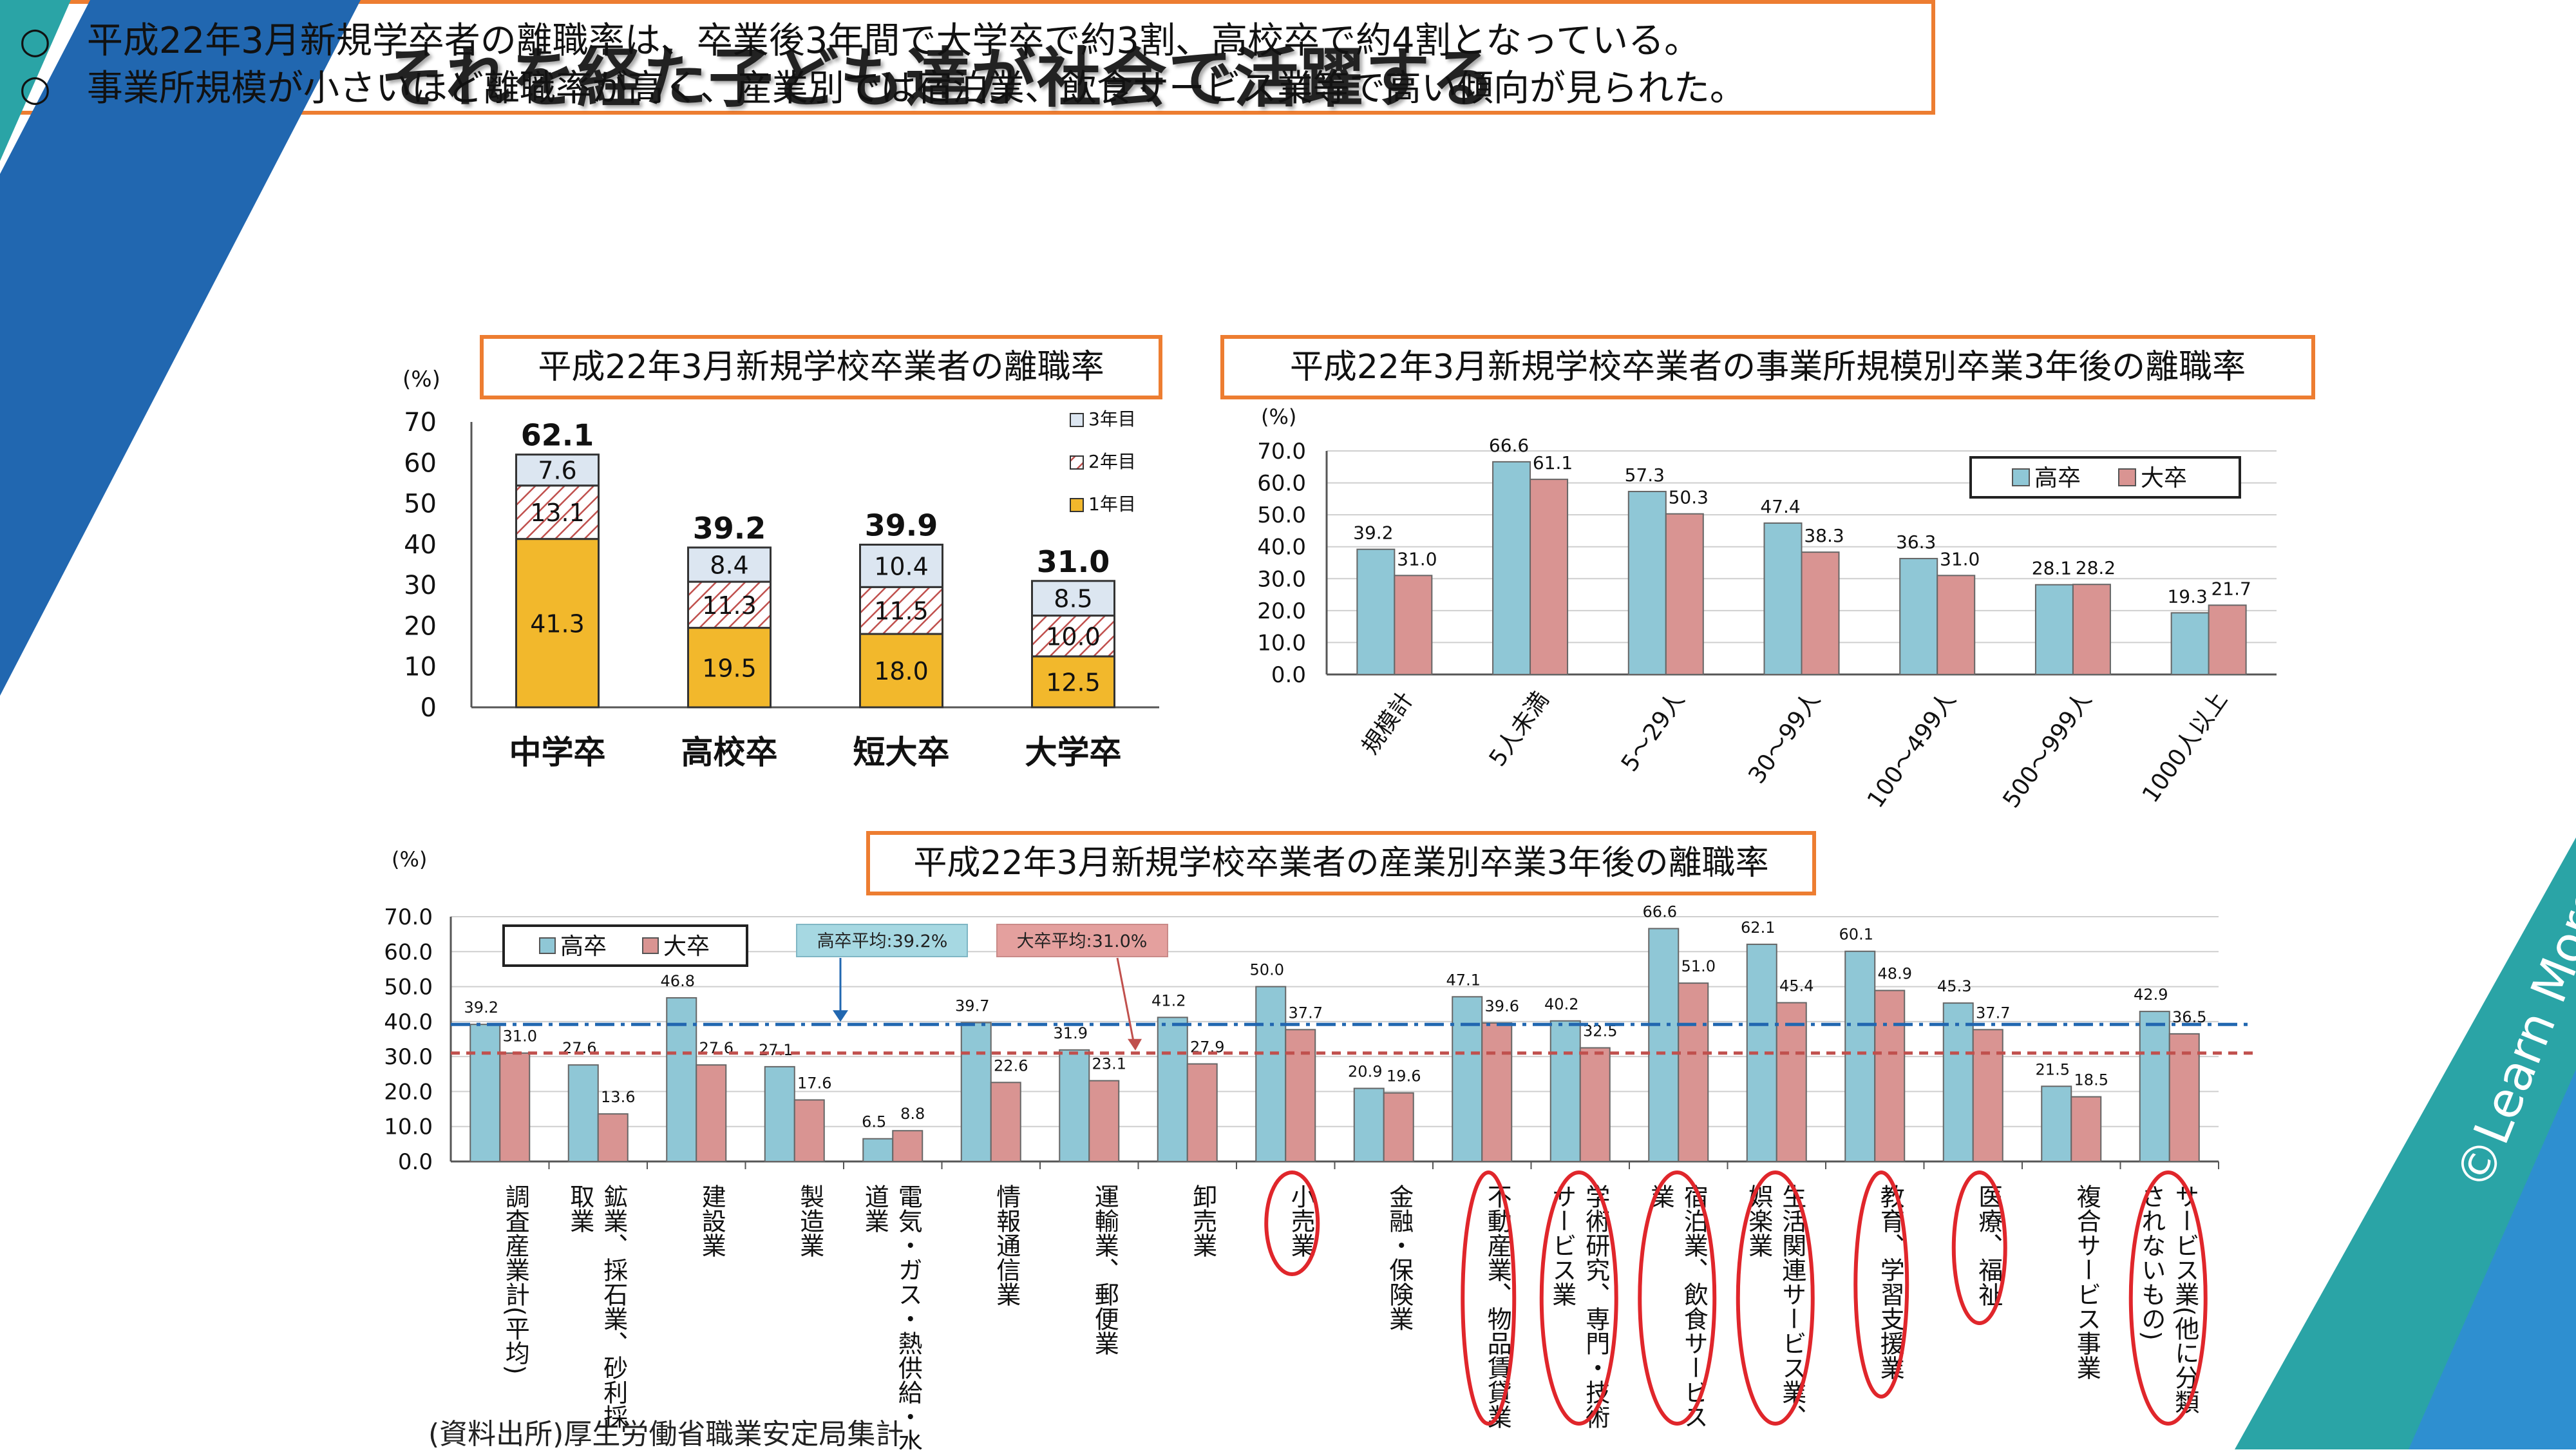 The height and width of the screenshot is (1452, 2576). I want to click on chart2-title: 平成22年3月新規学校卒業者の事業所規模別卒業3年後の離職率, so click(1768, 367).